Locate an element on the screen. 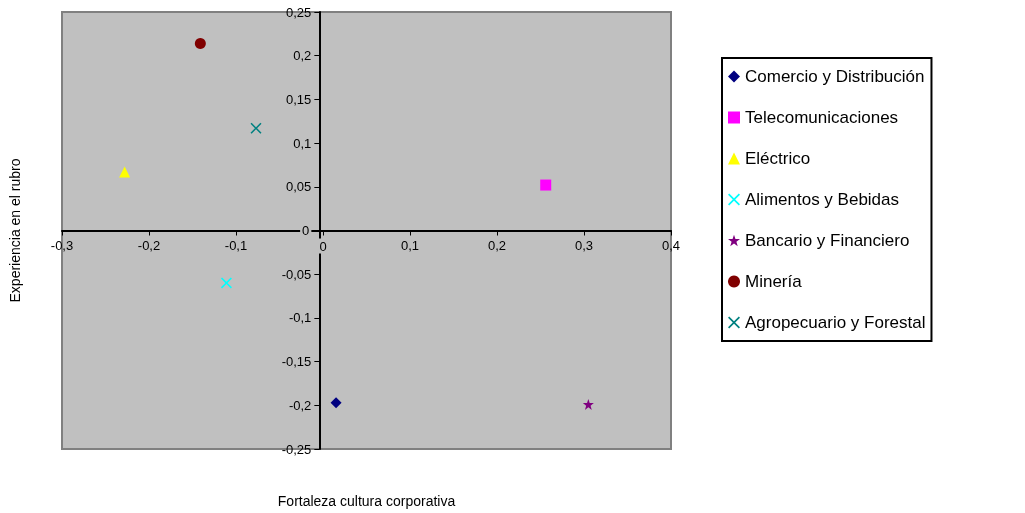  y-tick-label: 0,25 is located at coordinates (299, 12).